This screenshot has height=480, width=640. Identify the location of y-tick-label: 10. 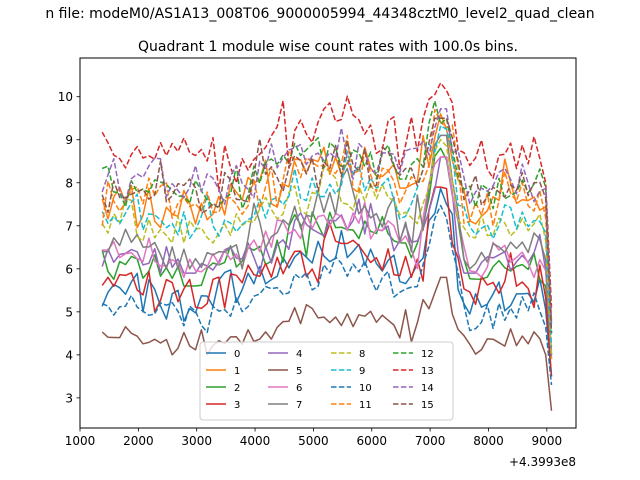
(65, 97).